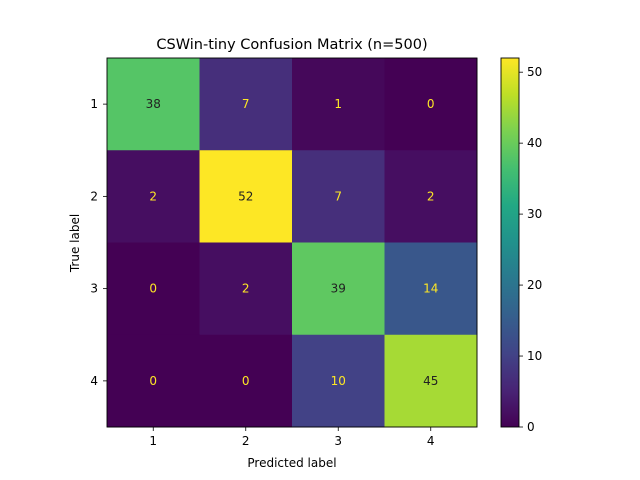 The height and width of the screenshot is (480, 640). I want to click on colorbar-tick-label: 50, so click(534, 72).